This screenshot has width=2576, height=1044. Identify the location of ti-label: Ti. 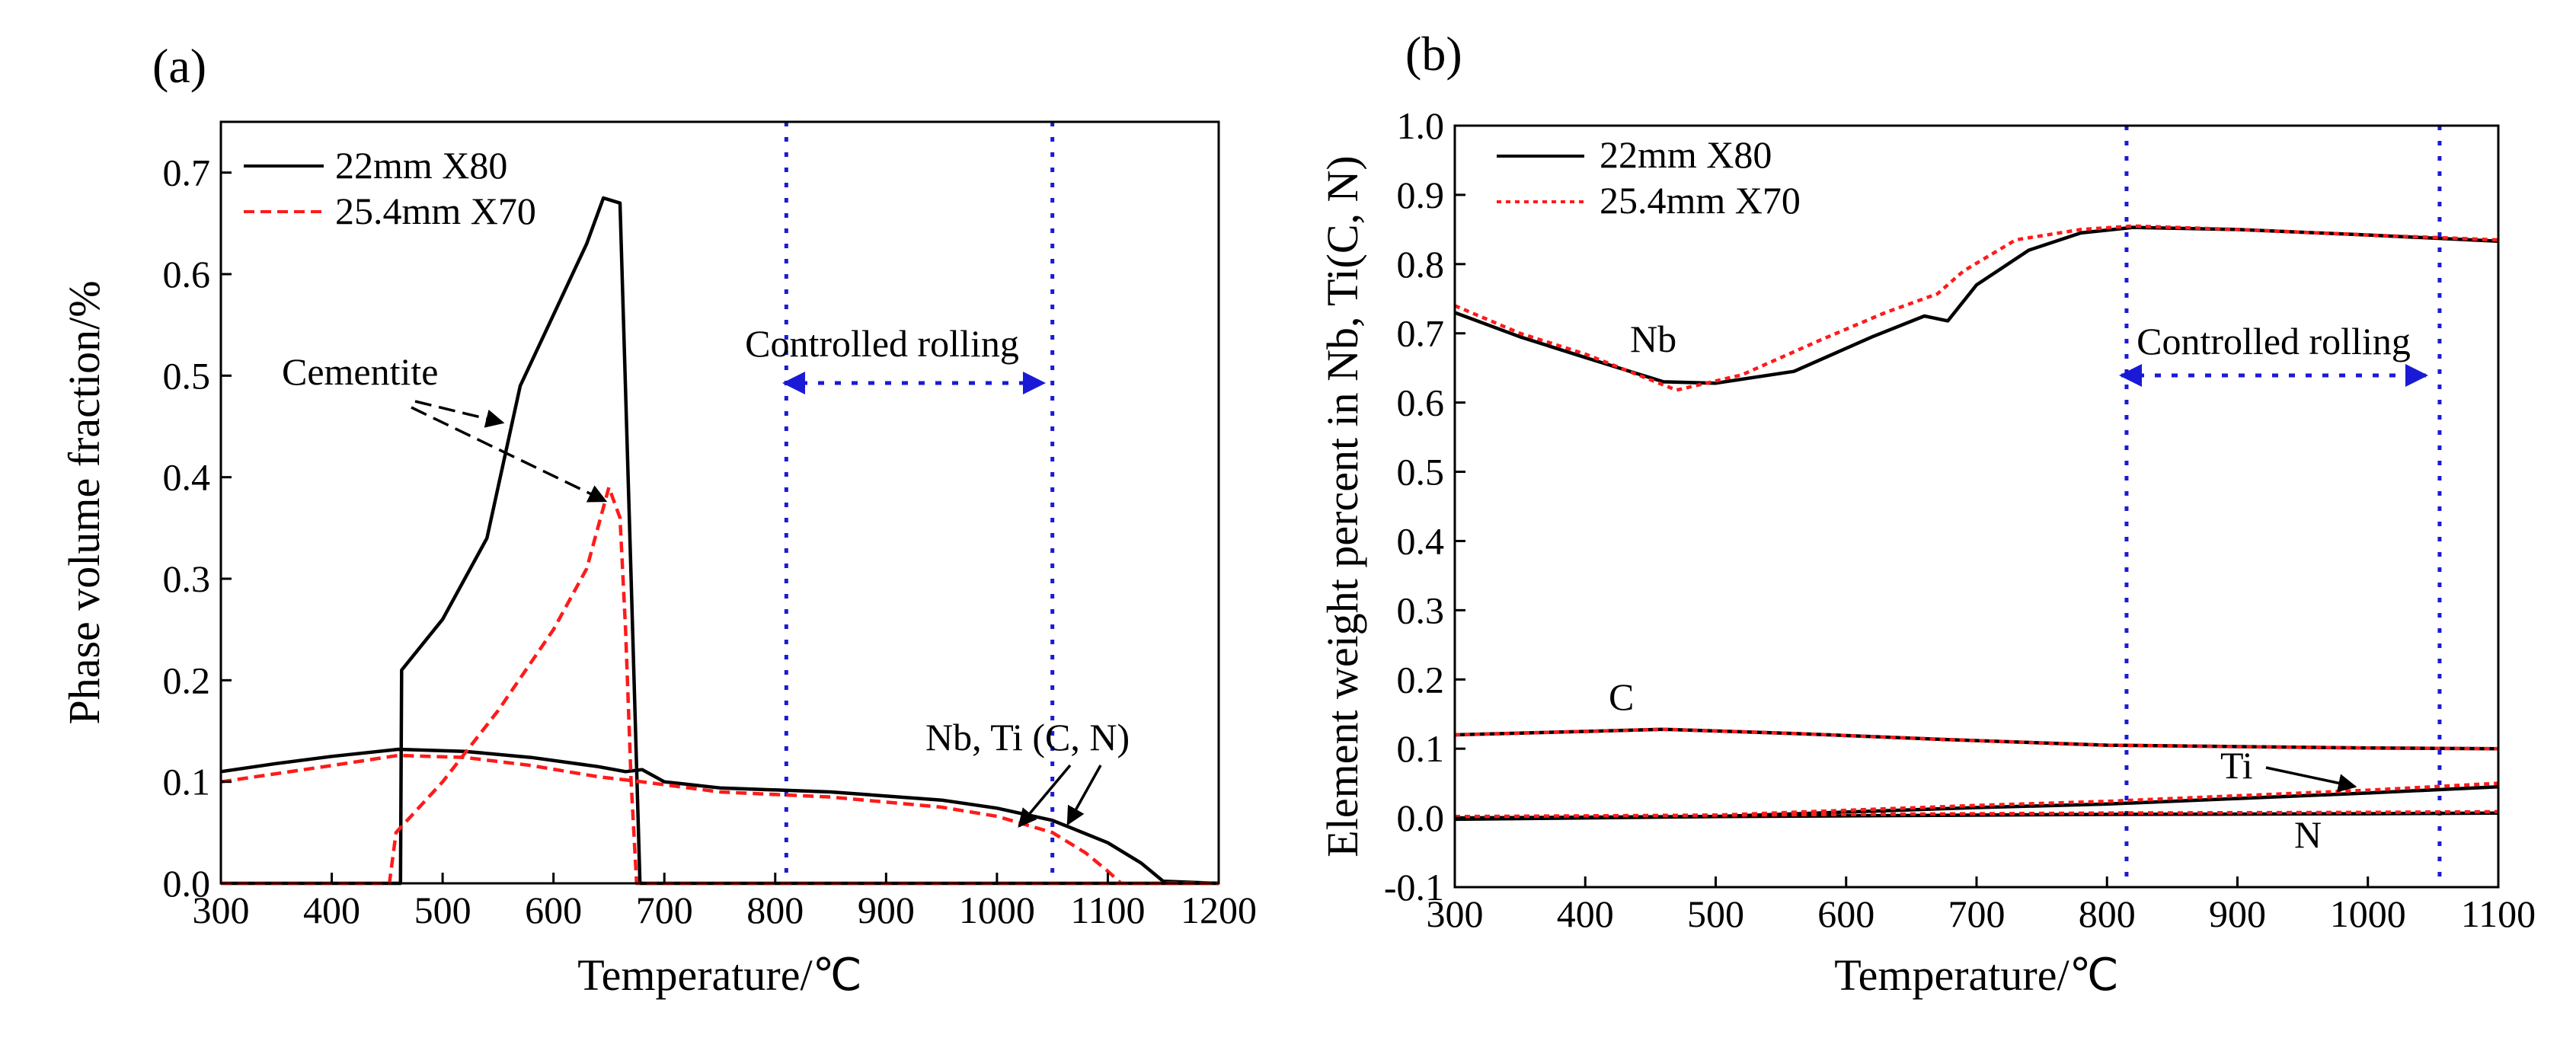
(2237, 766).